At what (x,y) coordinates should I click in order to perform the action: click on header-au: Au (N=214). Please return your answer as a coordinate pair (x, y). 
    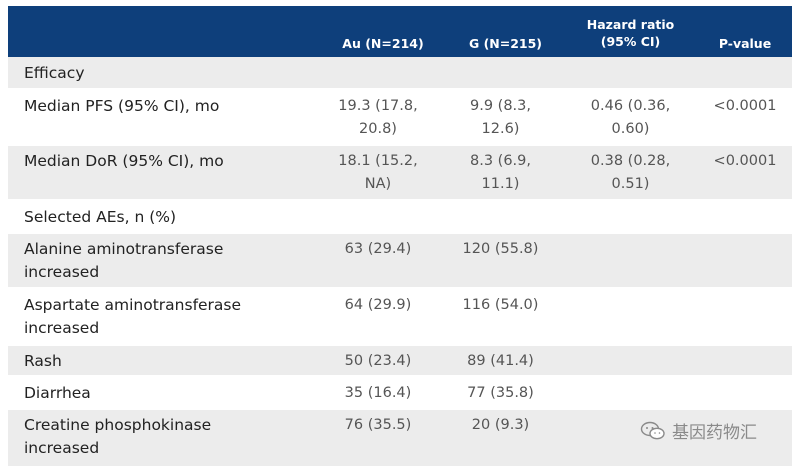
    Looking at the image, I should click on (383, 43).